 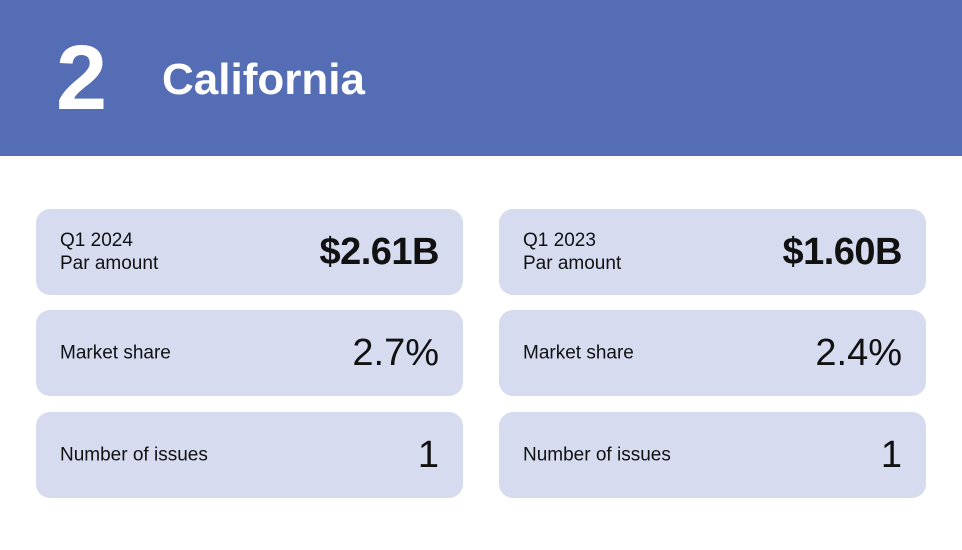 I want to click on period-label: Q1 2024, so click(x=96, y=240).